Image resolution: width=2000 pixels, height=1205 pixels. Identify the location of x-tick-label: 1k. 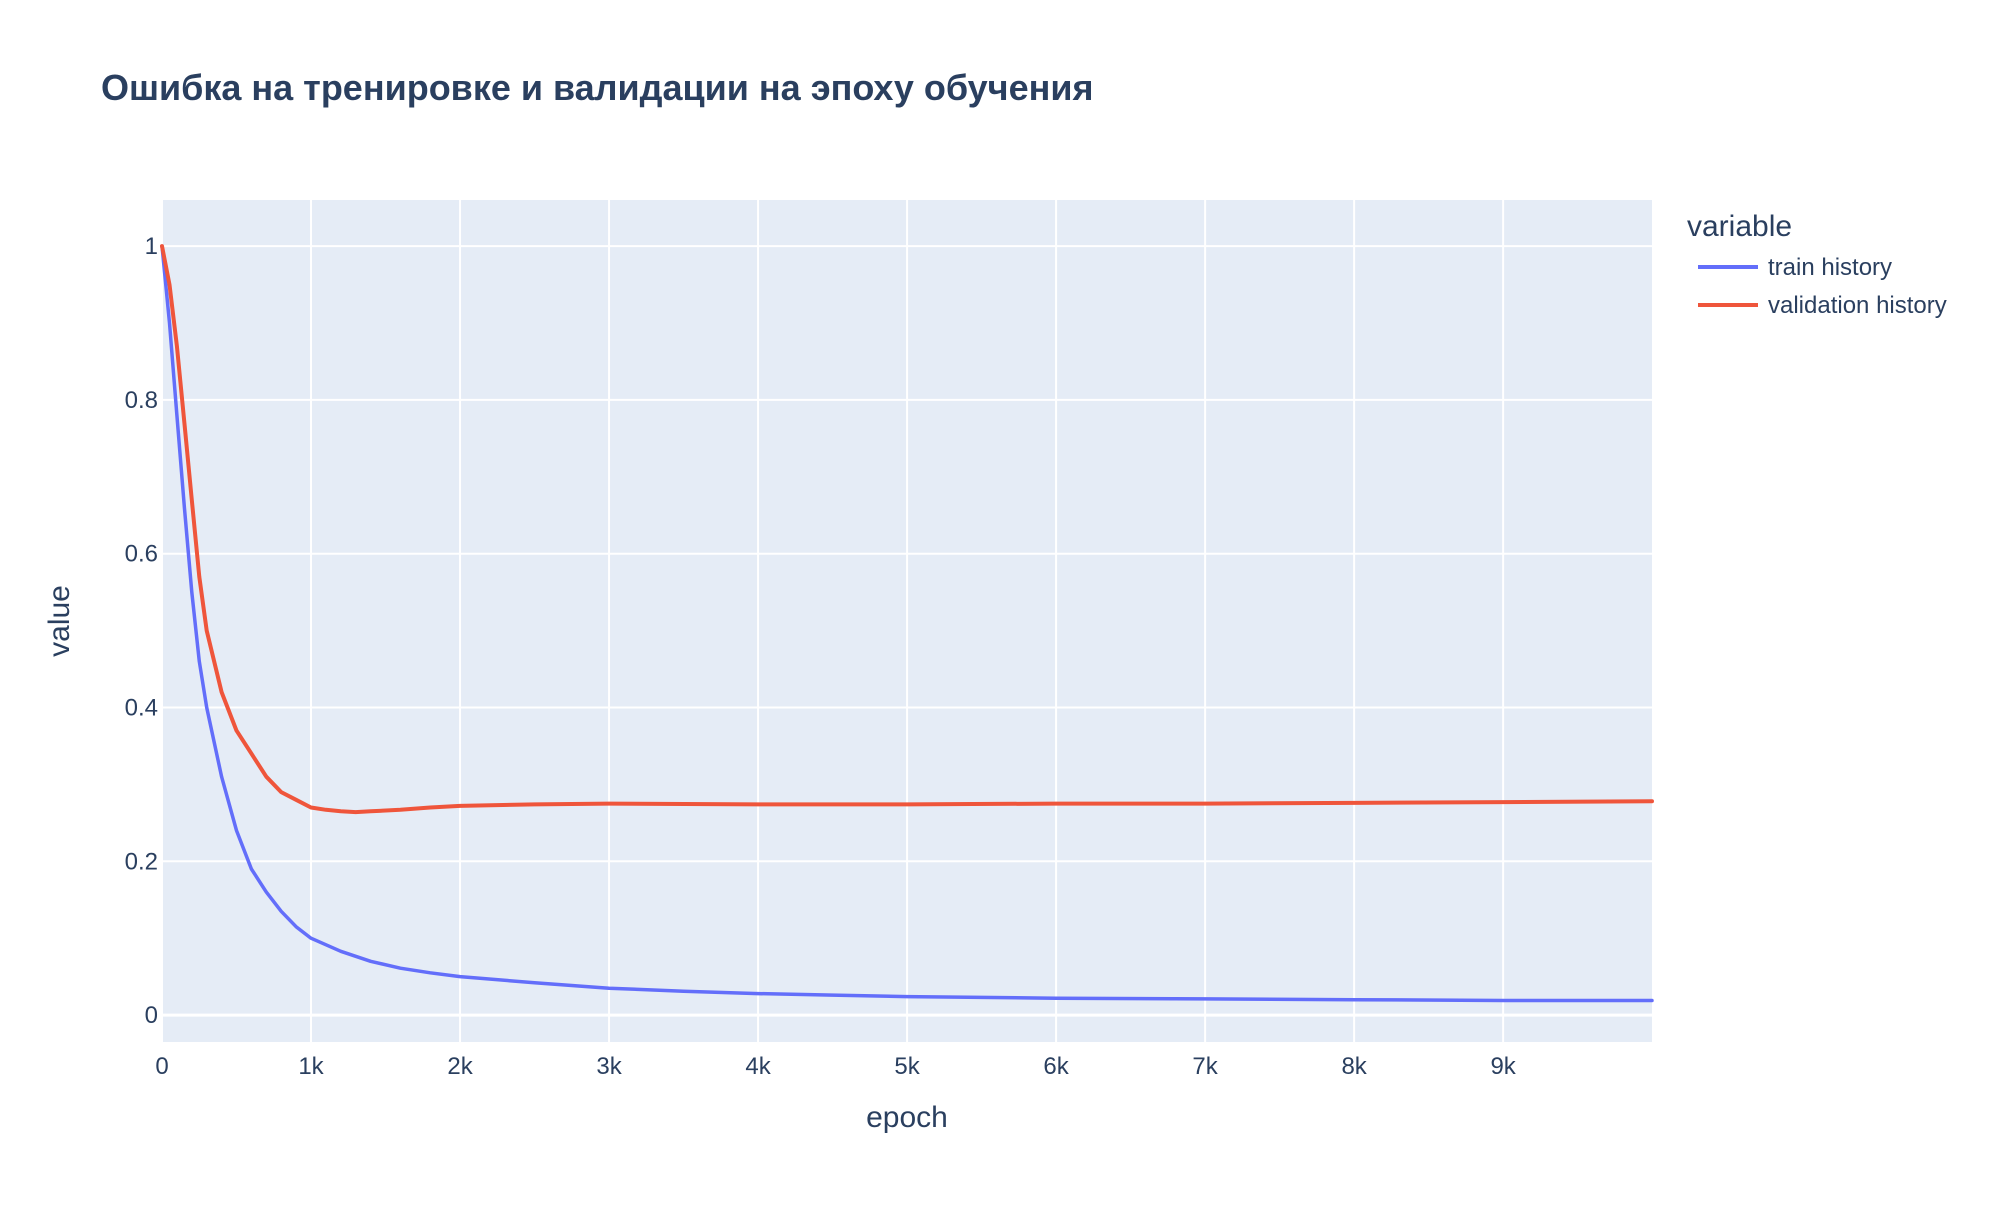
(311, 1066).